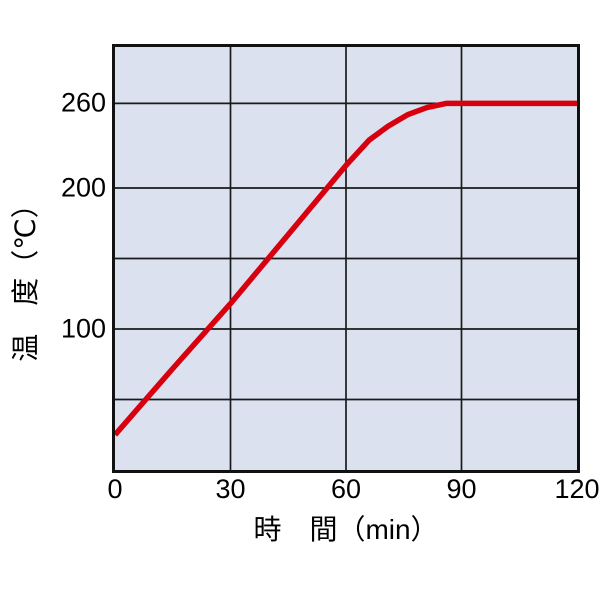  Describe the element at coordinates (83, 328) in the screenshot. I see `y-tick-label: 100` at that location.